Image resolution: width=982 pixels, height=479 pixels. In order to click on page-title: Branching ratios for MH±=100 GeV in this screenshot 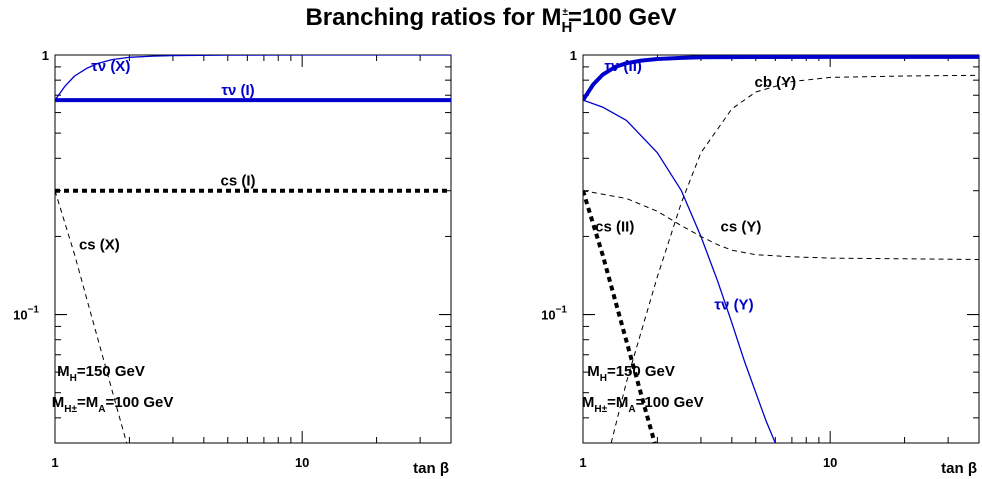, I will do `click(491, 20)`.